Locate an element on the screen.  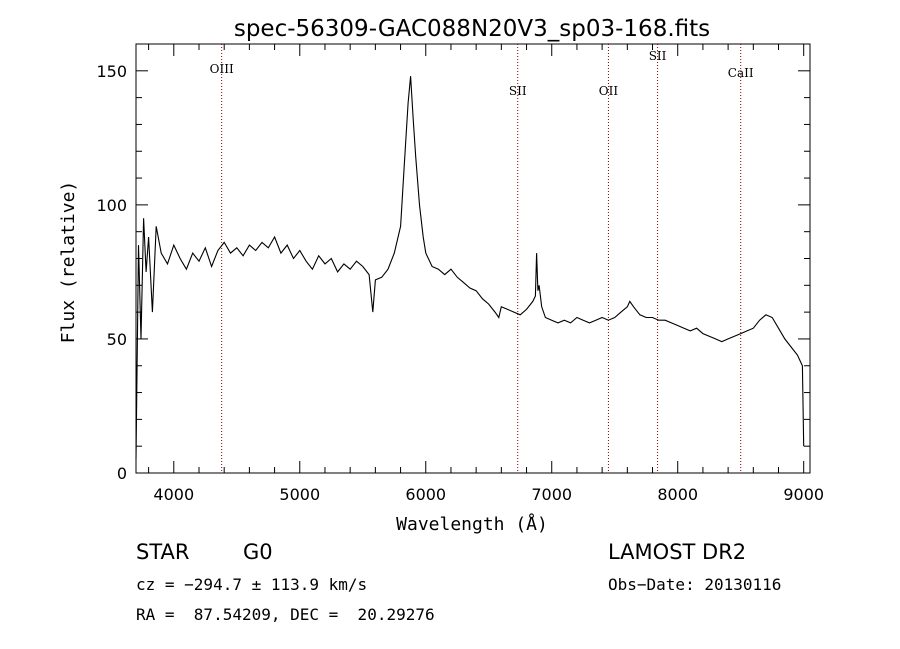
line-label-oiii: OIII is located at coordinates (222, 69).